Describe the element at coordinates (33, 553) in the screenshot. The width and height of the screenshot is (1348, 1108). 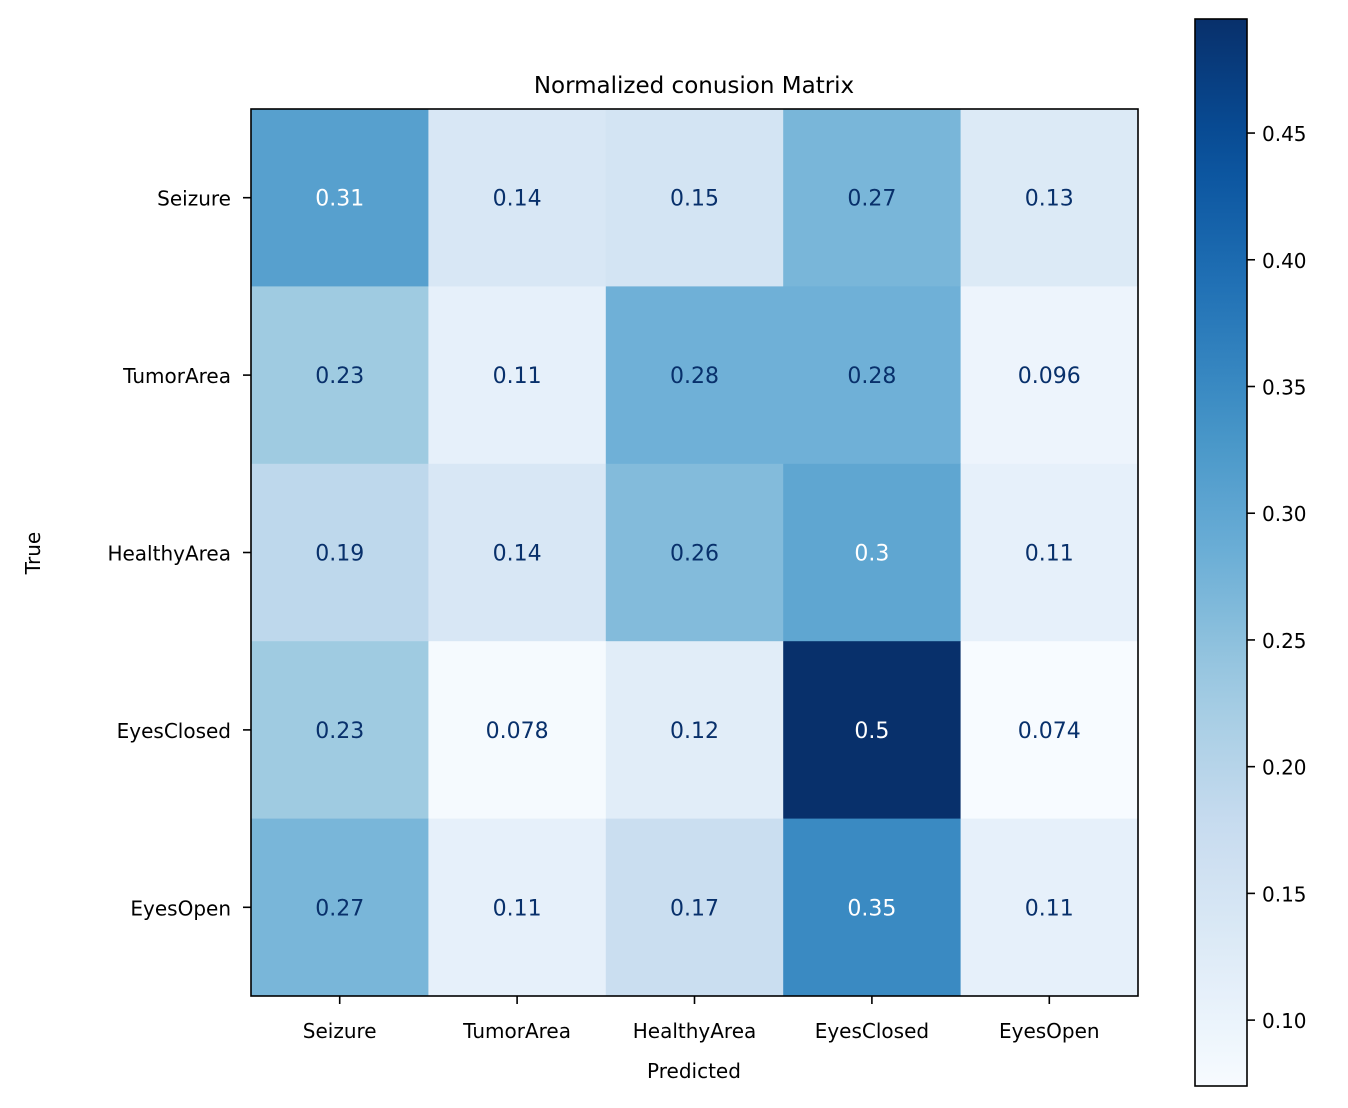
I see `y-axis-label: True` at that location.